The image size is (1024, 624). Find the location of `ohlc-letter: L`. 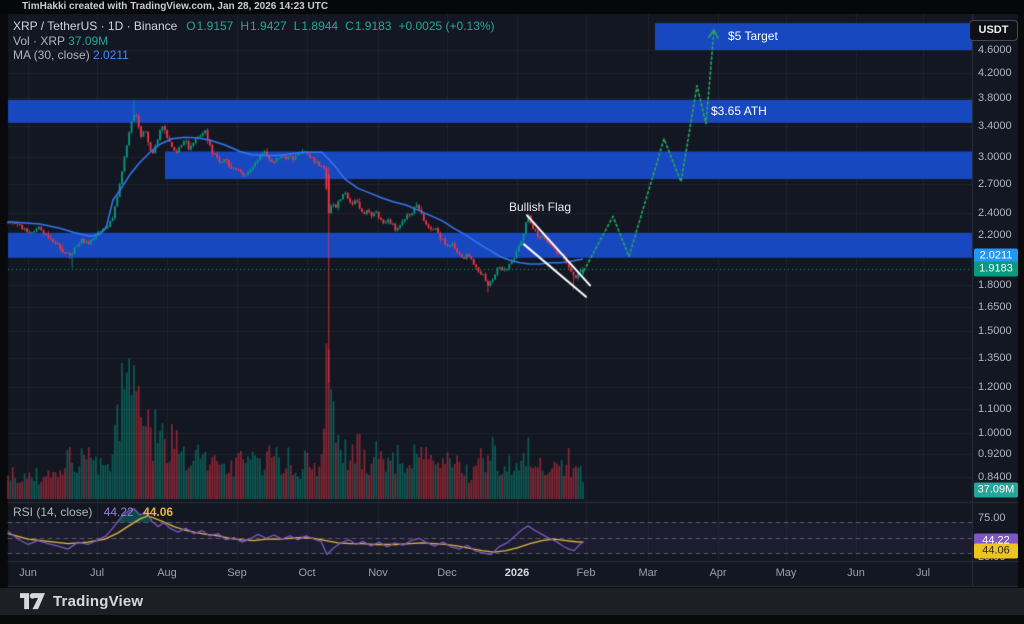

ohlc-letter: L is located at coordinates (297, 26).